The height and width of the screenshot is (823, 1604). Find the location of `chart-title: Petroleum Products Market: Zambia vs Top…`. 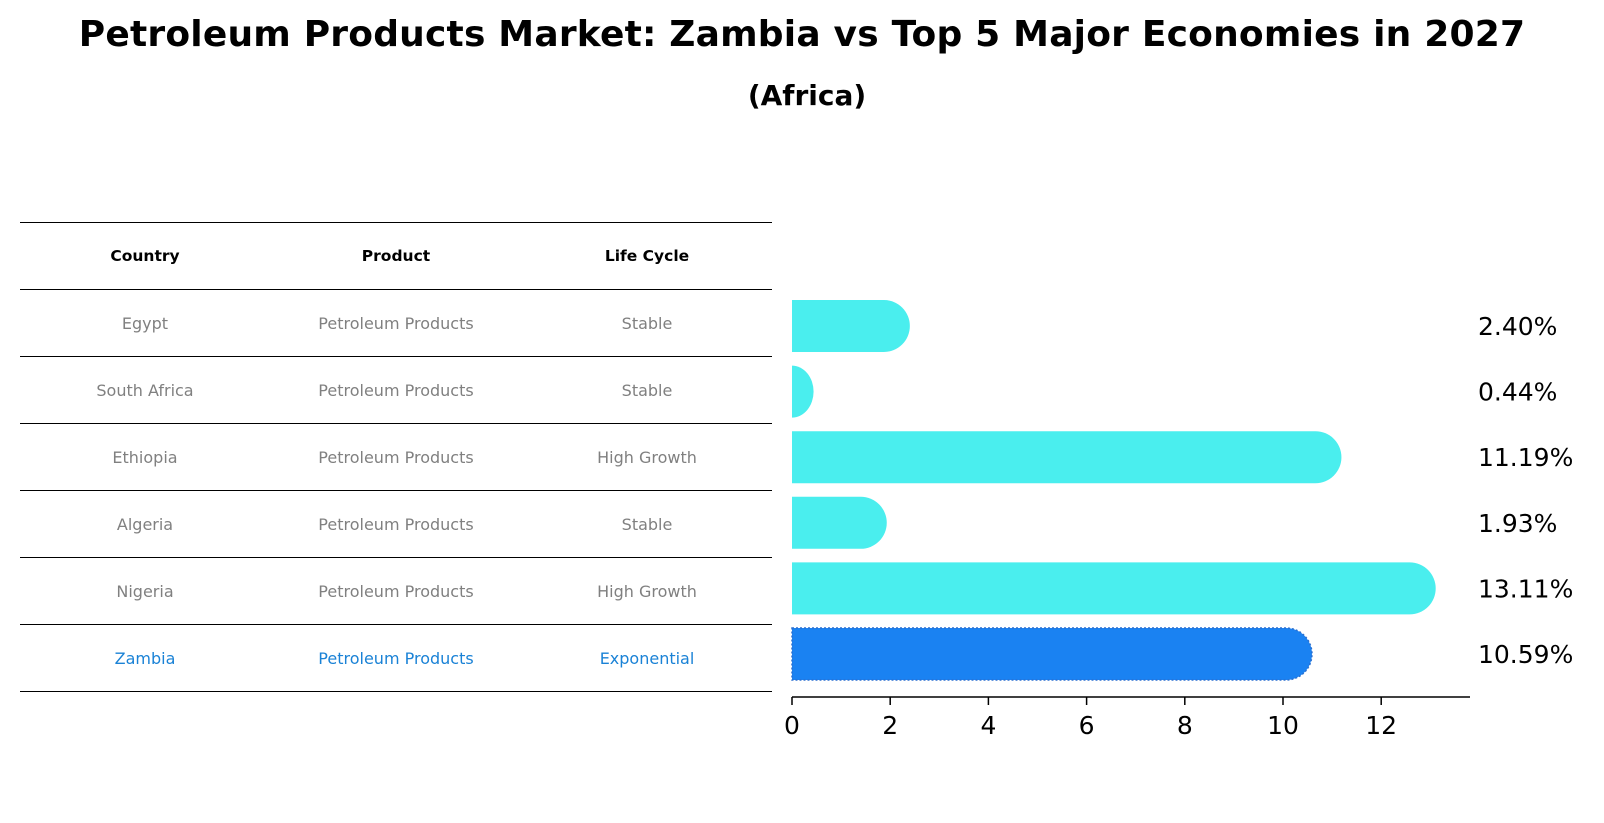

chart-title: Petroleum Products Market: Zambia vs Top… is located at coordinates (802, 34).